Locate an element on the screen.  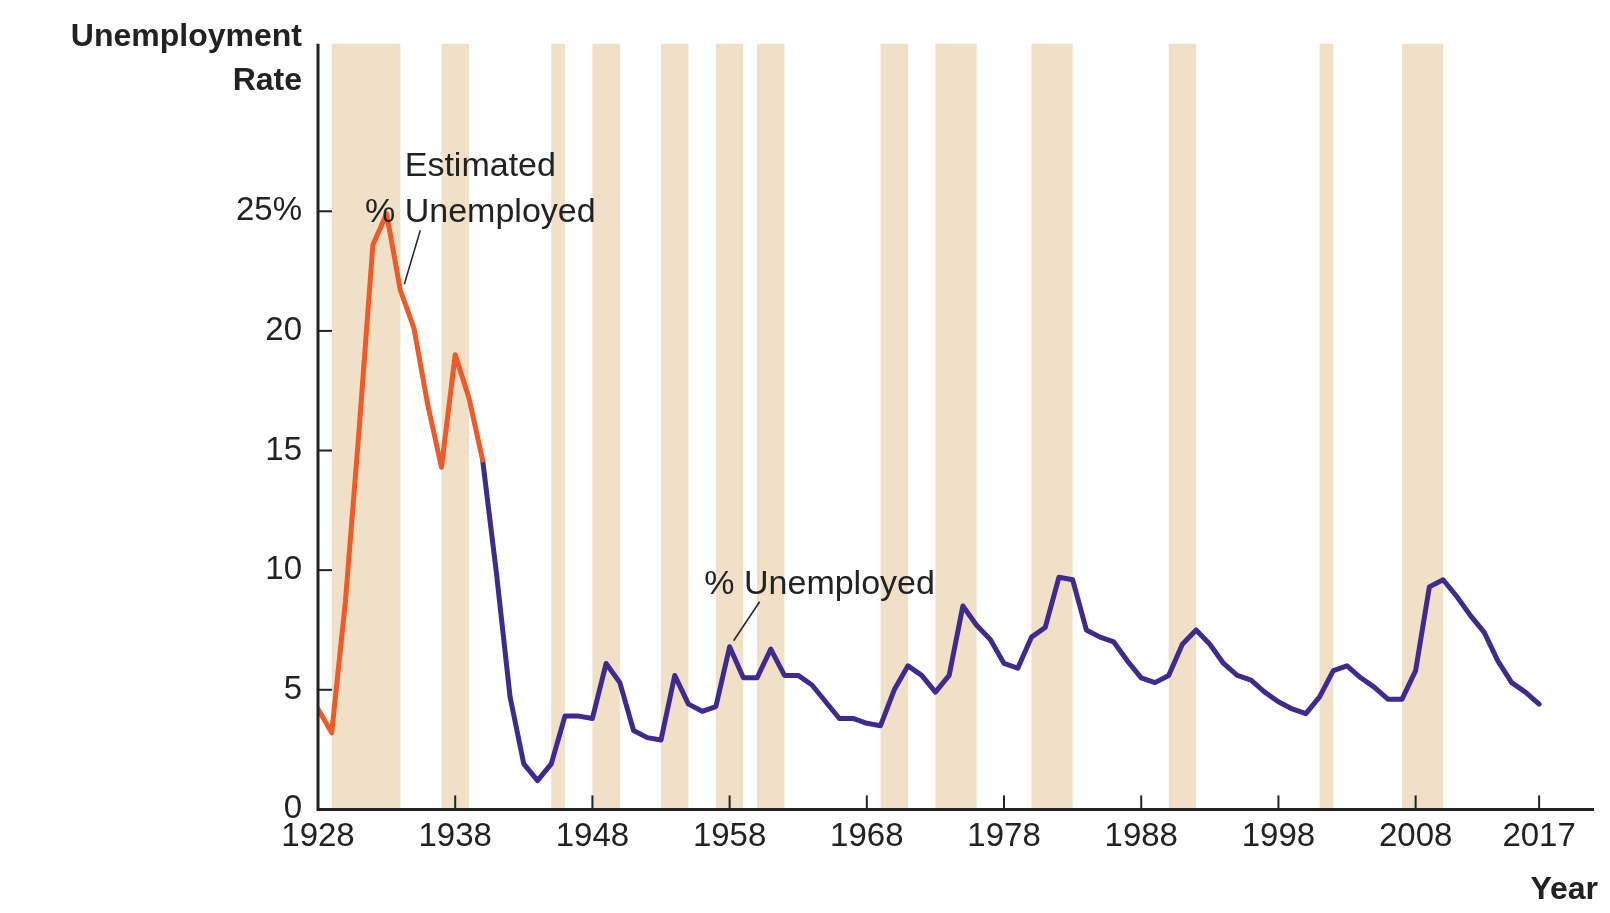
x-tick-label: 2008 is located at coordinates (1415, 835).